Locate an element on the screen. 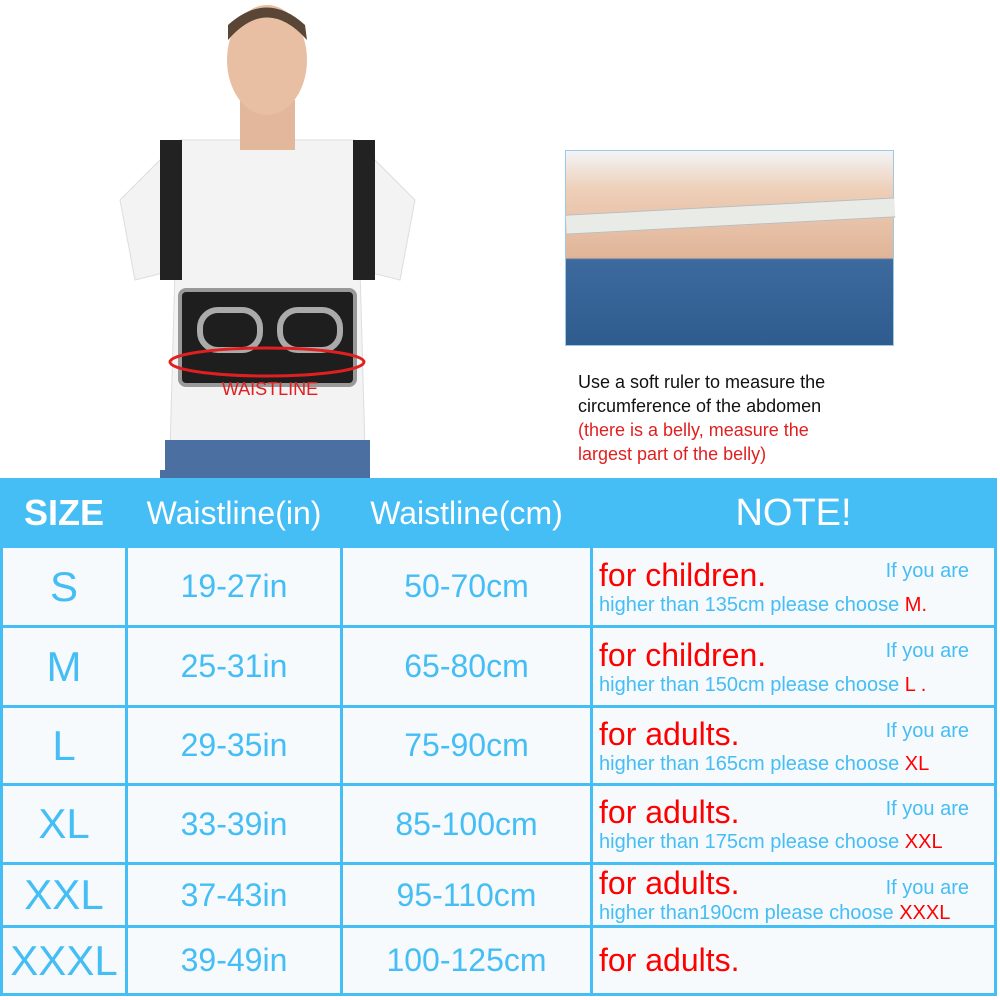 Image resolution: width=1000 pixels, height=1000 pixels. note-height-text: higher than190cm please choose is located at coordinates (746, 913).